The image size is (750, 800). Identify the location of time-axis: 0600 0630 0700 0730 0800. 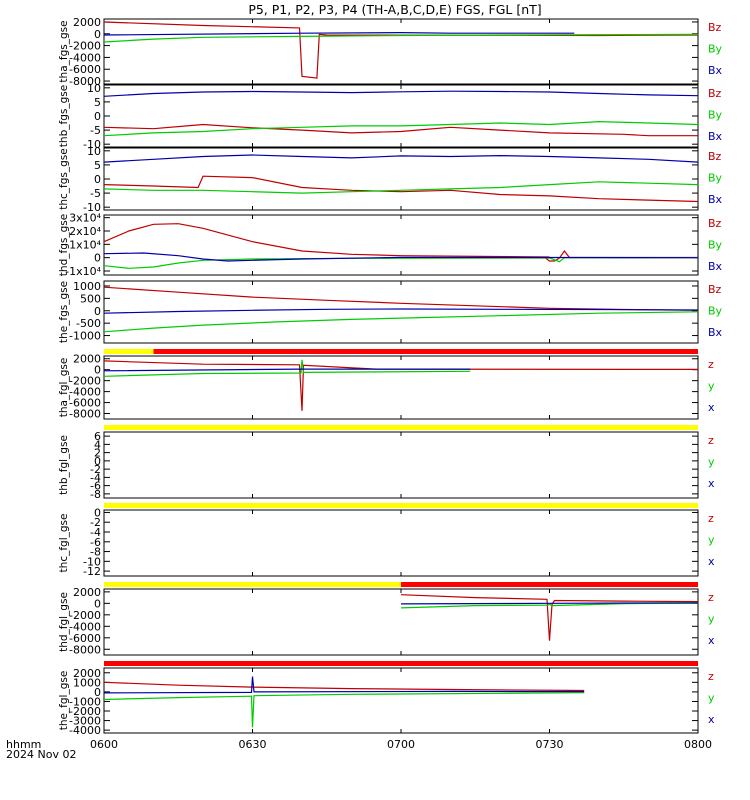
(401, 744).